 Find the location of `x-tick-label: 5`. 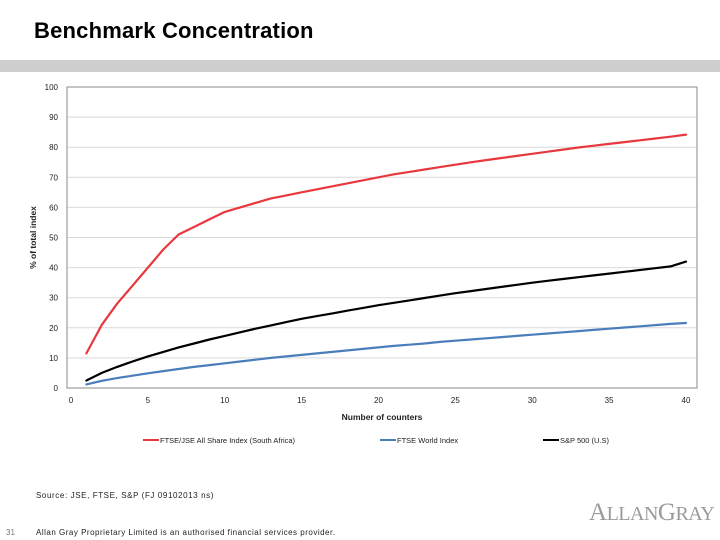

x-tick-label: 5 is located at coordinates (148, 400).